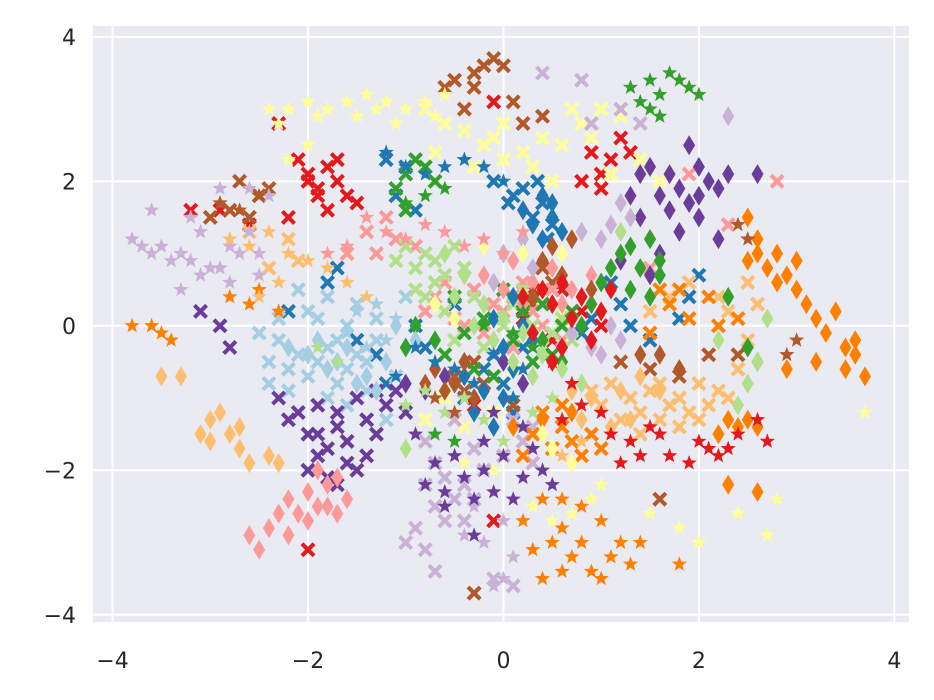 The width and height of the screenshot is (934, 700). I want to click on y-tick-label: 2, so click(69, 182).